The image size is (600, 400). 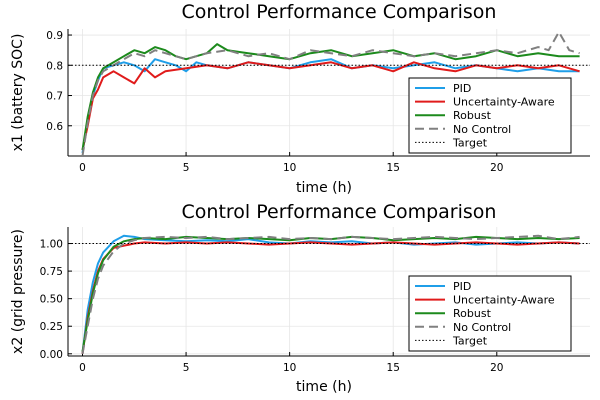 What do you see at coordinates (51, 355) in the screenshot?
I see `y-tick-label: 0.00` at bounding box center [51, 355].